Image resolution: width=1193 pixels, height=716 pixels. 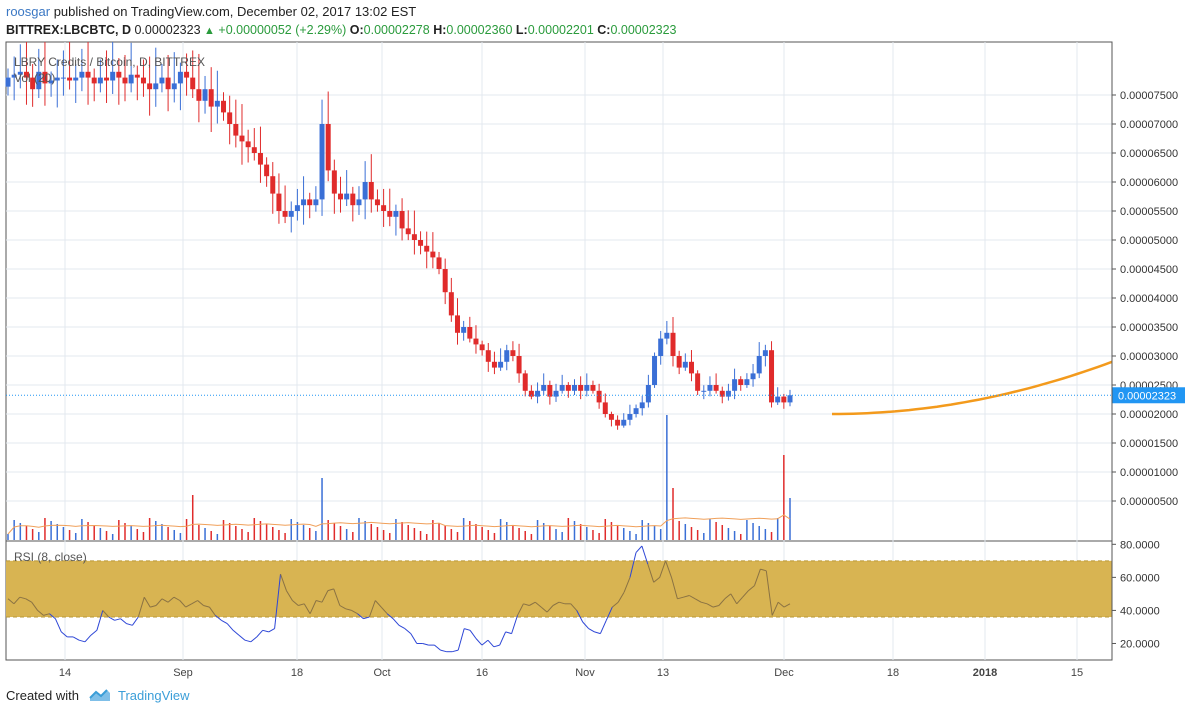 I want to click on chart-title: LBRY Credits / Bitcoin, D, BITTREX, so click(x=109, y=62).